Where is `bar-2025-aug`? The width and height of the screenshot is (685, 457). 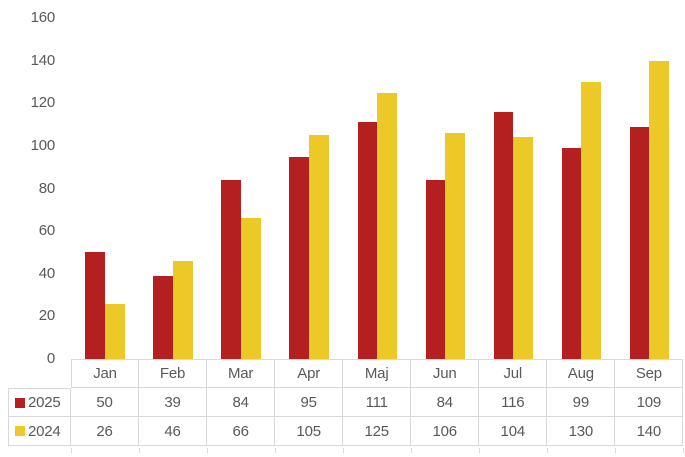 bar-2025-aug is located at coordinates (571, 253).